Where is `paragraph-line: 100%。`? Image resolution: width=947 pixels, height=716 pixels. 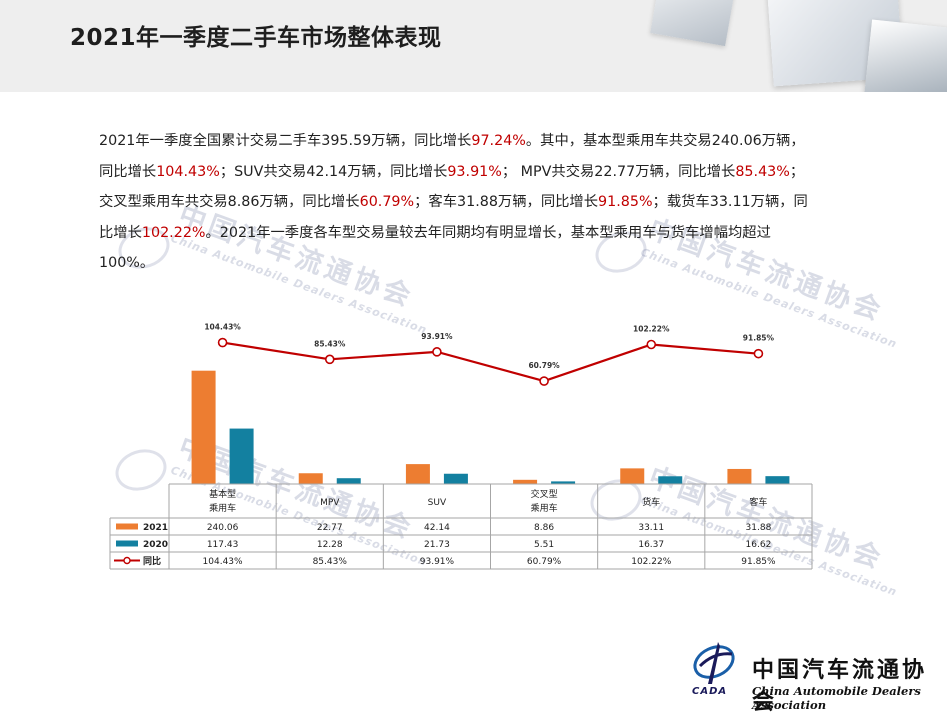 paragraph-line: 100%。 is located at coordinates (489, 263).